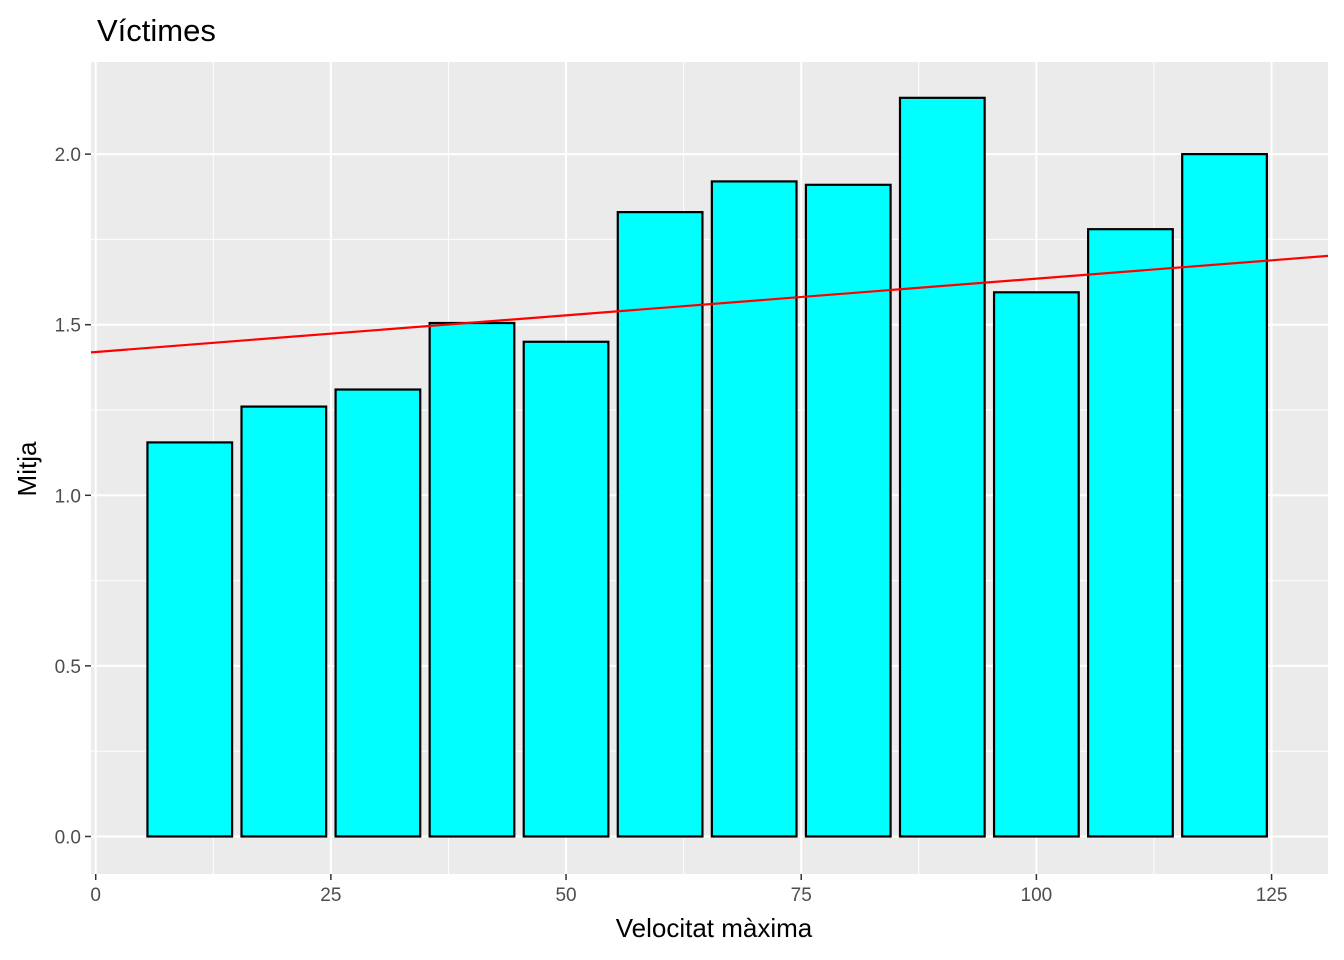 This screenshot has height=960, width=1344. What do you see at coordinates (95, 895) in the screenshot?
I see `x-tick-label: 0` at bounding box center [95, 895].